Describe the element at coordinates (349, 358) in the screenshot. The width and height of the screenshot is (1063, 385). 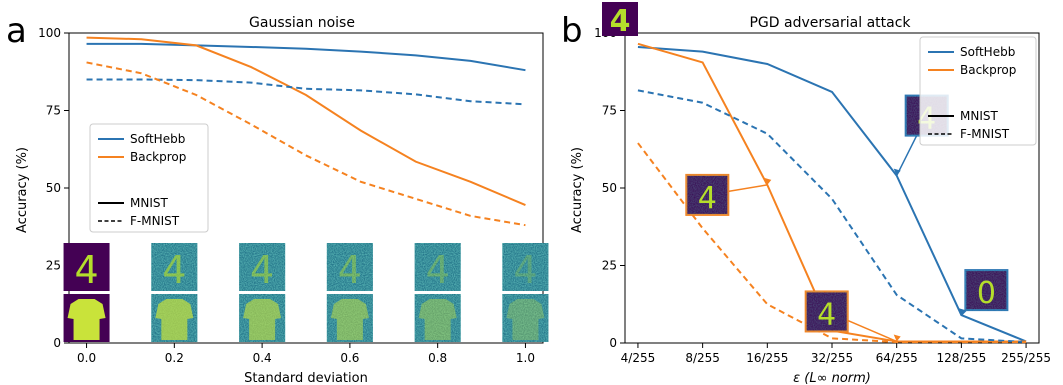
I see `chart-a-xtick-label: 0.6` at that location.